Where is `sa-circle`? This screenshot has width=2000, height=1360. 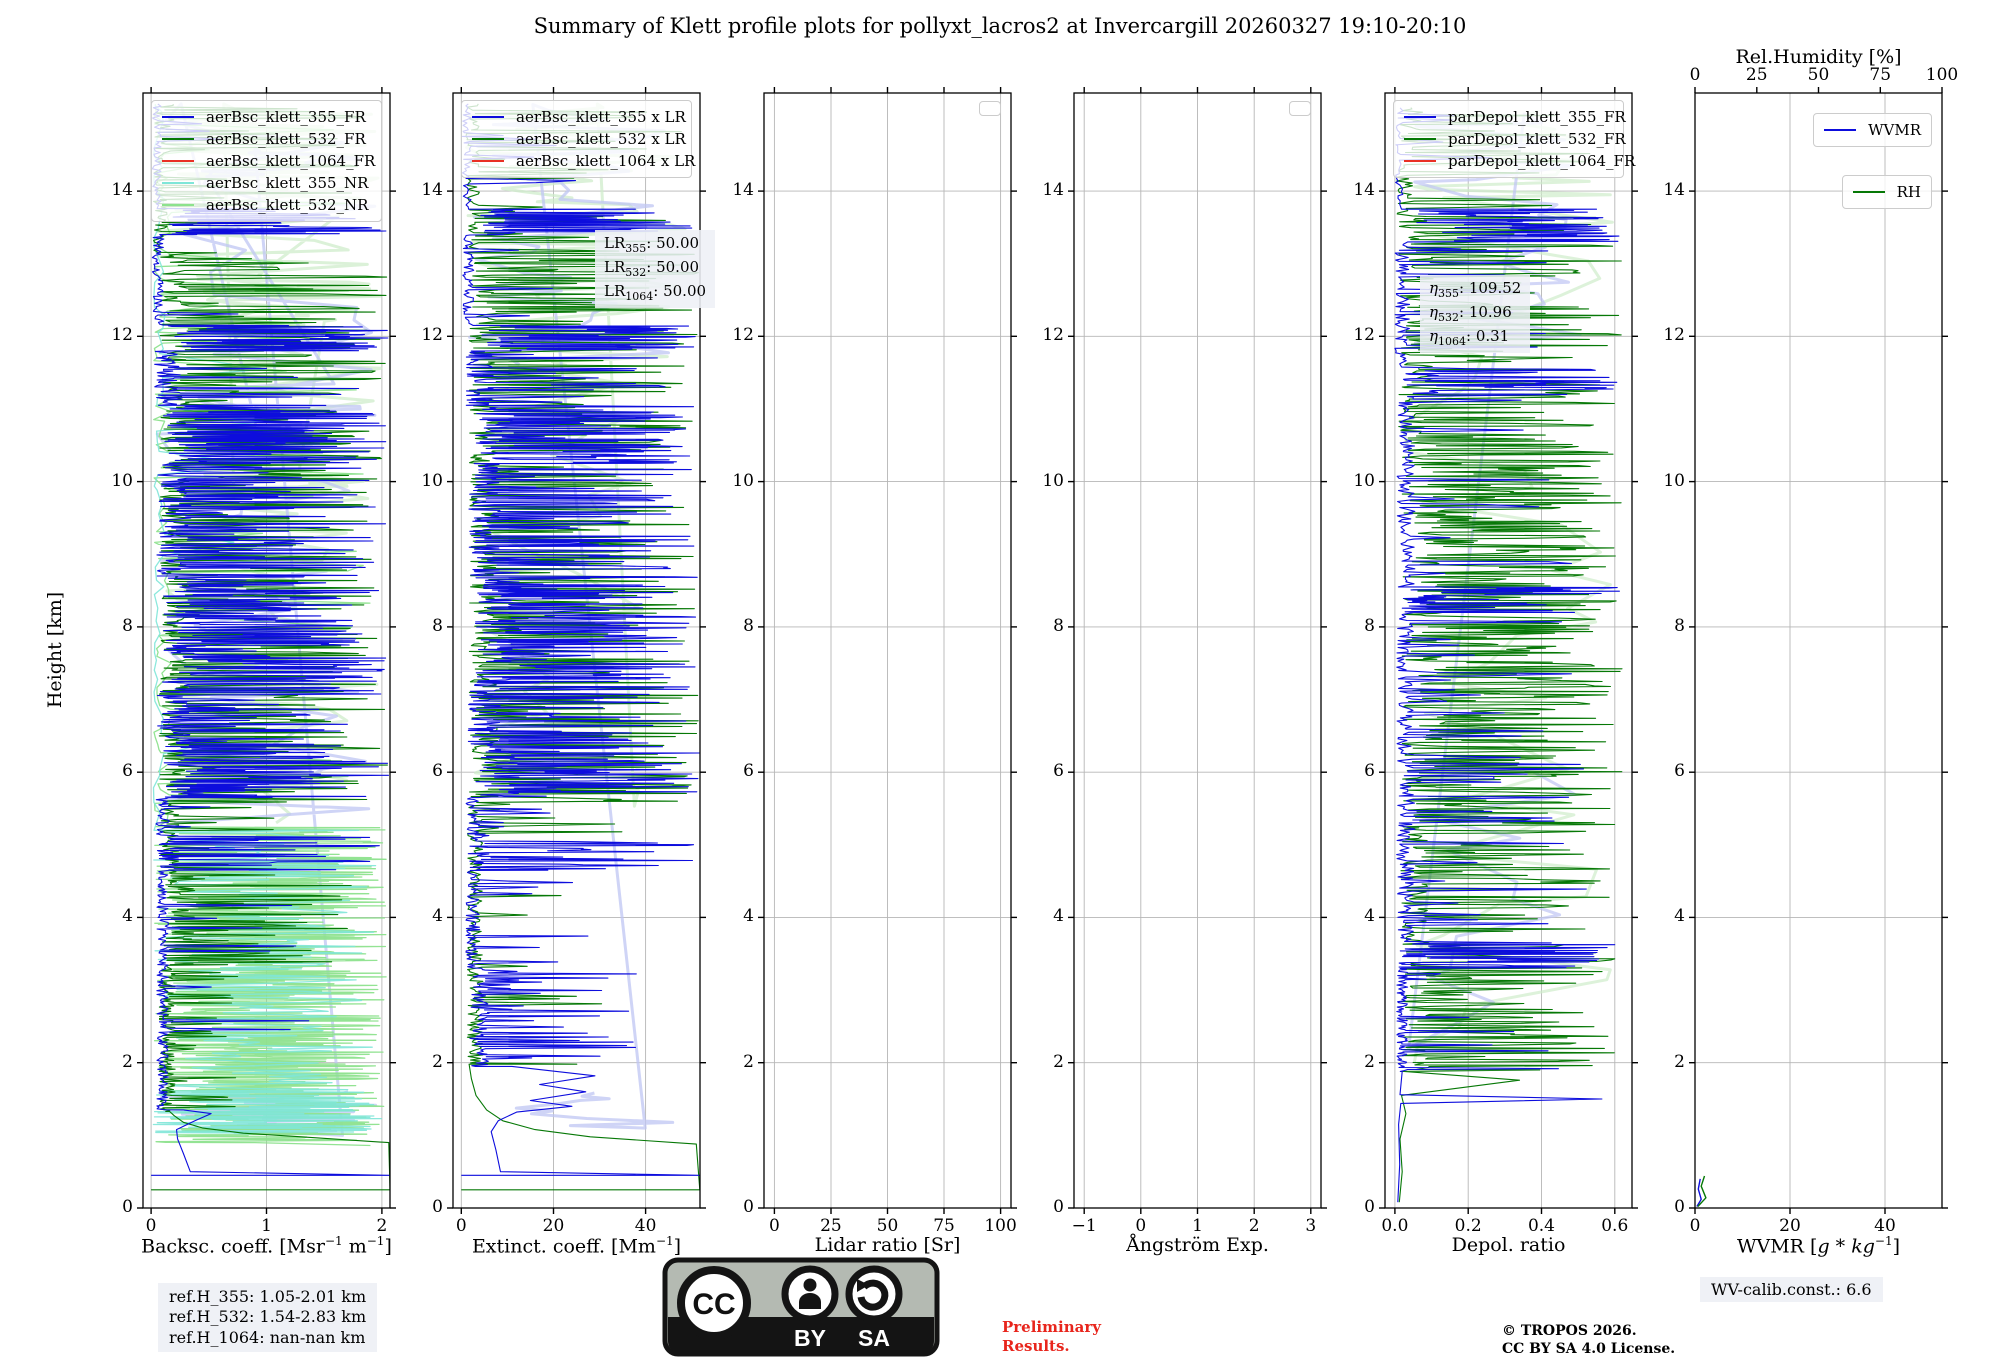
sa-circle is located at coordinates (874, 1294).